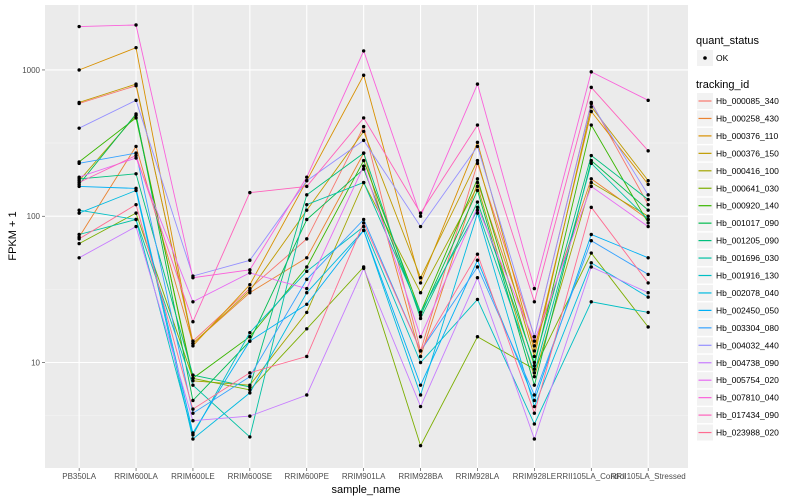 The width and height of the screenshot is (800, 500). Describe the element at coordinates (747, 310) in the screenshot. I see `legend-label: Hb_002450_050` at that location.